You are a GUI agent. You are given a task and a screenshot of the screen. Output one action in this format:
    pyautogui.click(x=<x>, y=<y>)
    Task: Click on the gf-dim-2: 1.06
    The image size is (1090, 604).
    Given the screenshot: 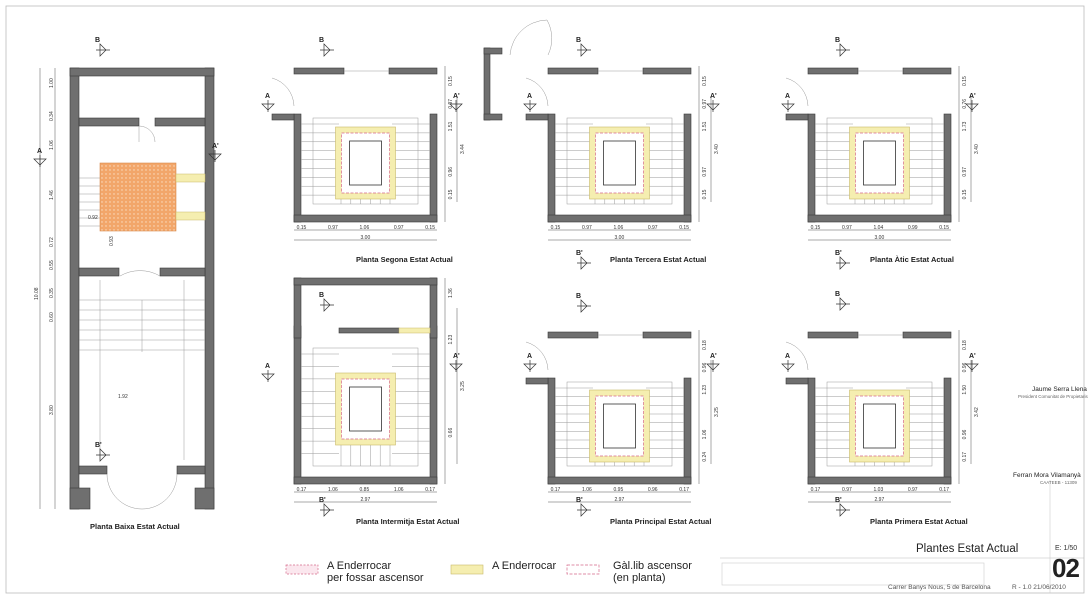 What is the action you would take?
    pyautogui.click(x=52, y=145)
    